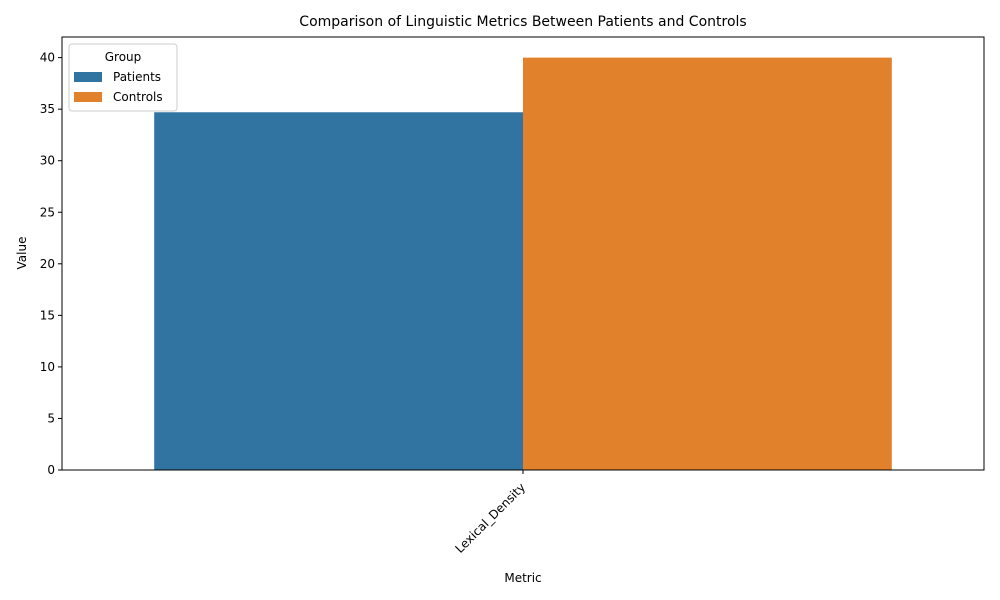  What do you see at coordinates (47, 161) in the screenshot?
I see `y-tick-label: 30` at bounding box center [47, 161].